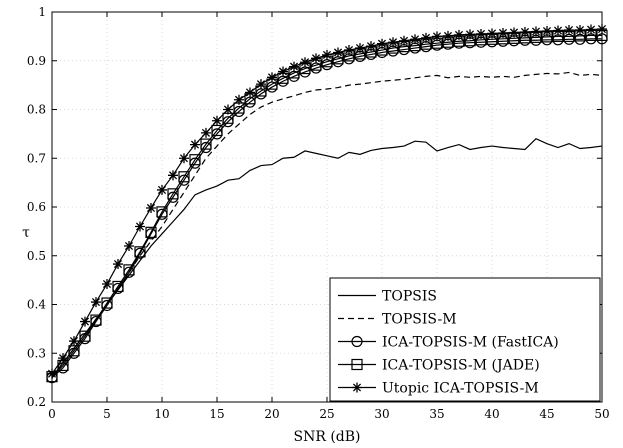 This screenshot has width=623, height=448. Describe the element at coordinates (36, 305) in the screenshot. I see `y-tick-label: 0.4` at that location.